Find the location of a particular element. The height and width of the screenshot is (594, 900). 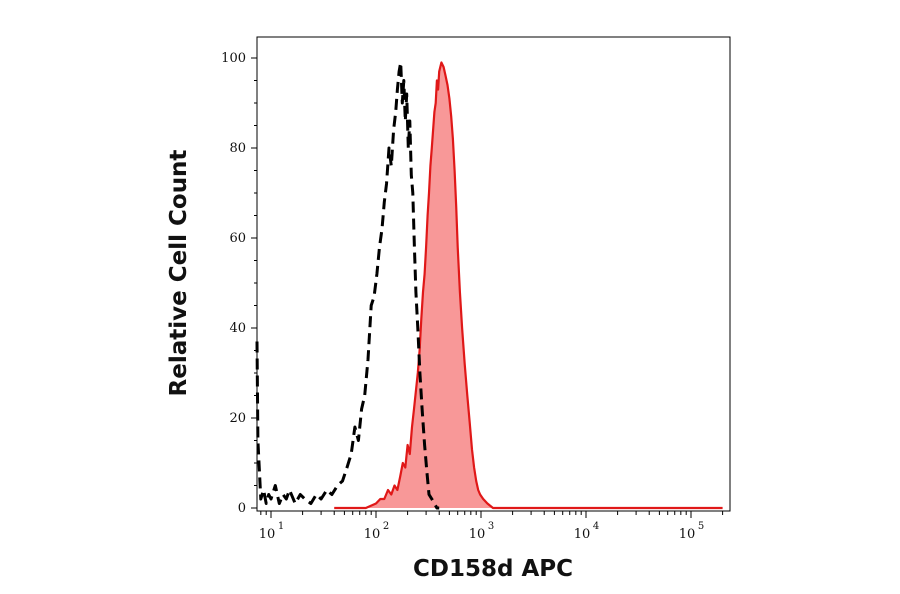

x-tick-exponent: 1 is located at coordinates (281, 526).